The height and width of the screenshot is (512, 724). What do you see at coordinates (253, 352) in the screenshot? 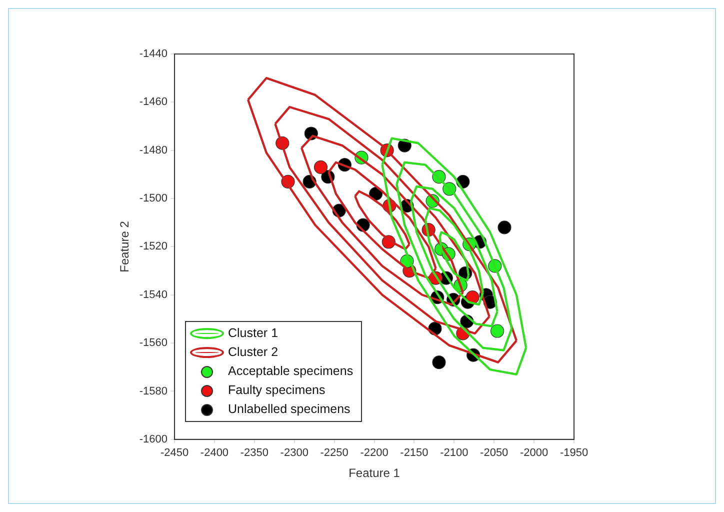
I see `legend-label: Cluster 2` at bounding box center [253, 352].